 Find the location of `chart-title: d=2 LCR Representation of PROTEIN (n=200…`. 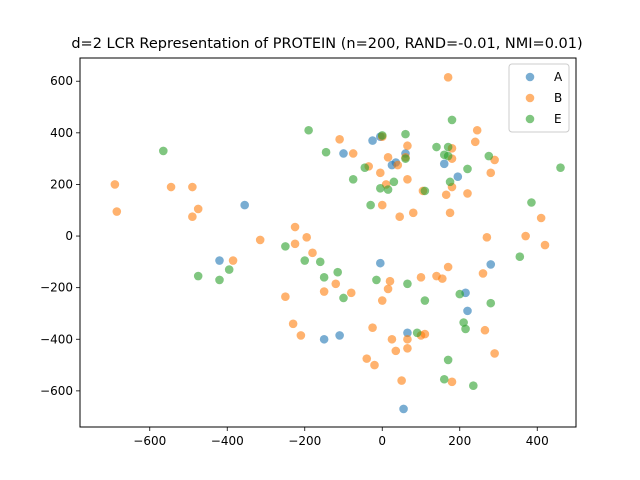

chart-title: d=2 LCR Representation of PROTEIN (n=200… is located at coordinates (326, 44).